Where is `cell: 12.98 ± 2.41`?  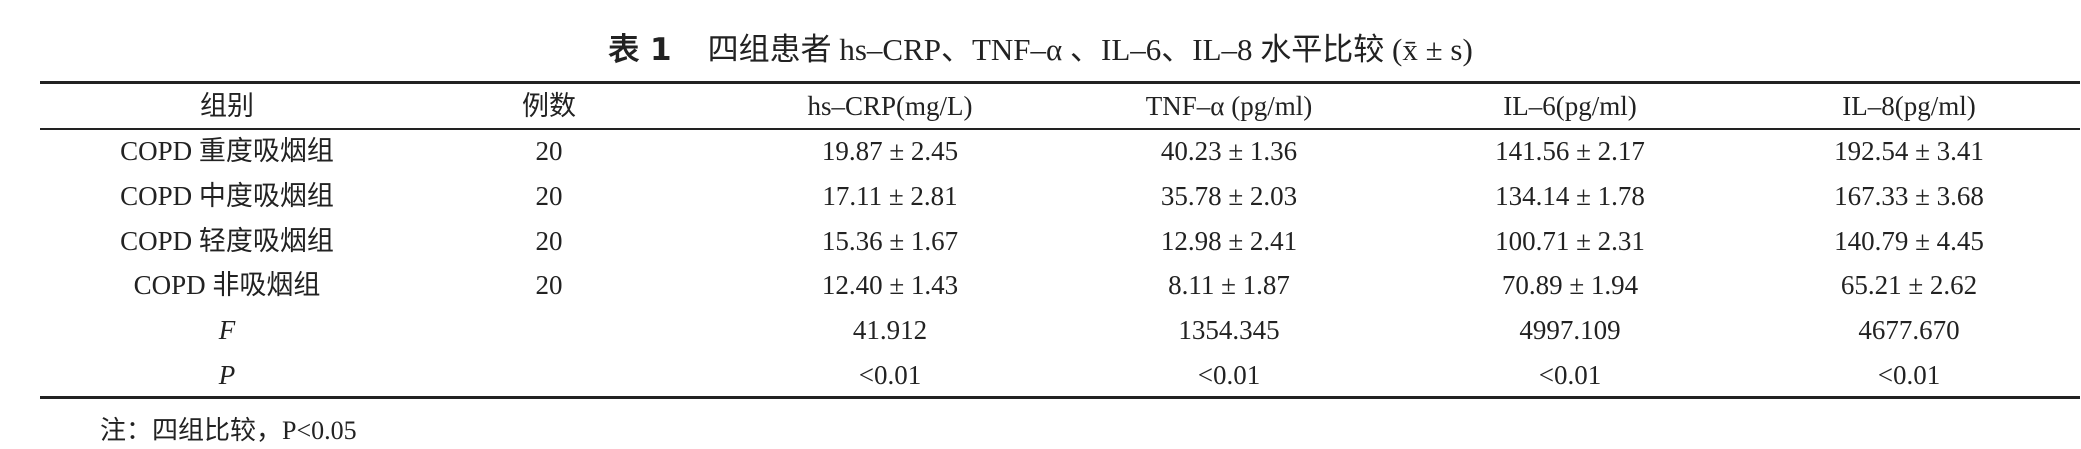 cell: 12.98 ± 2.41 is located at coordinates (1229, 241).